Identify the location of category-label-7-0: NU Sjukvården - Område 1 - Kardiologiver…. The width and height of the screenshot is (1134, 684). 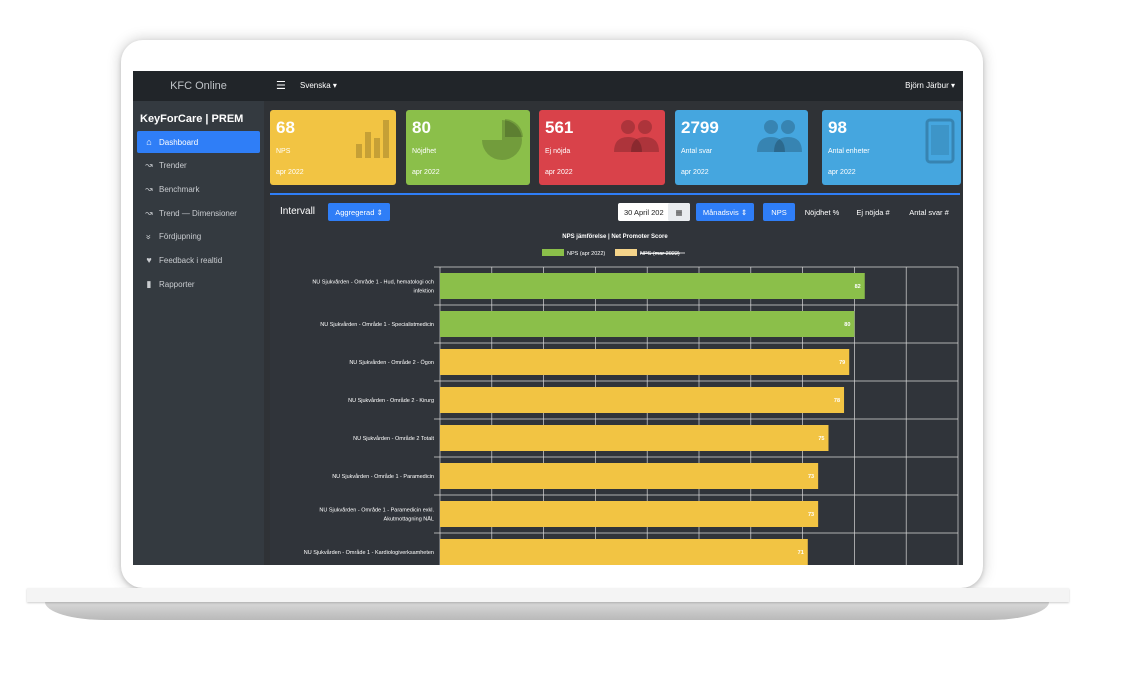
(369, 552).